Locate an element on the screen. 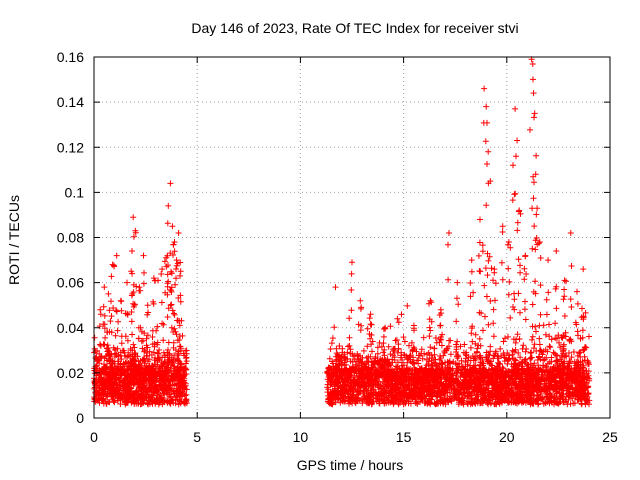 The height and width of the screenshot is (480, 640). y-tick-label: 0.16 is located at coordinates (70, 57).